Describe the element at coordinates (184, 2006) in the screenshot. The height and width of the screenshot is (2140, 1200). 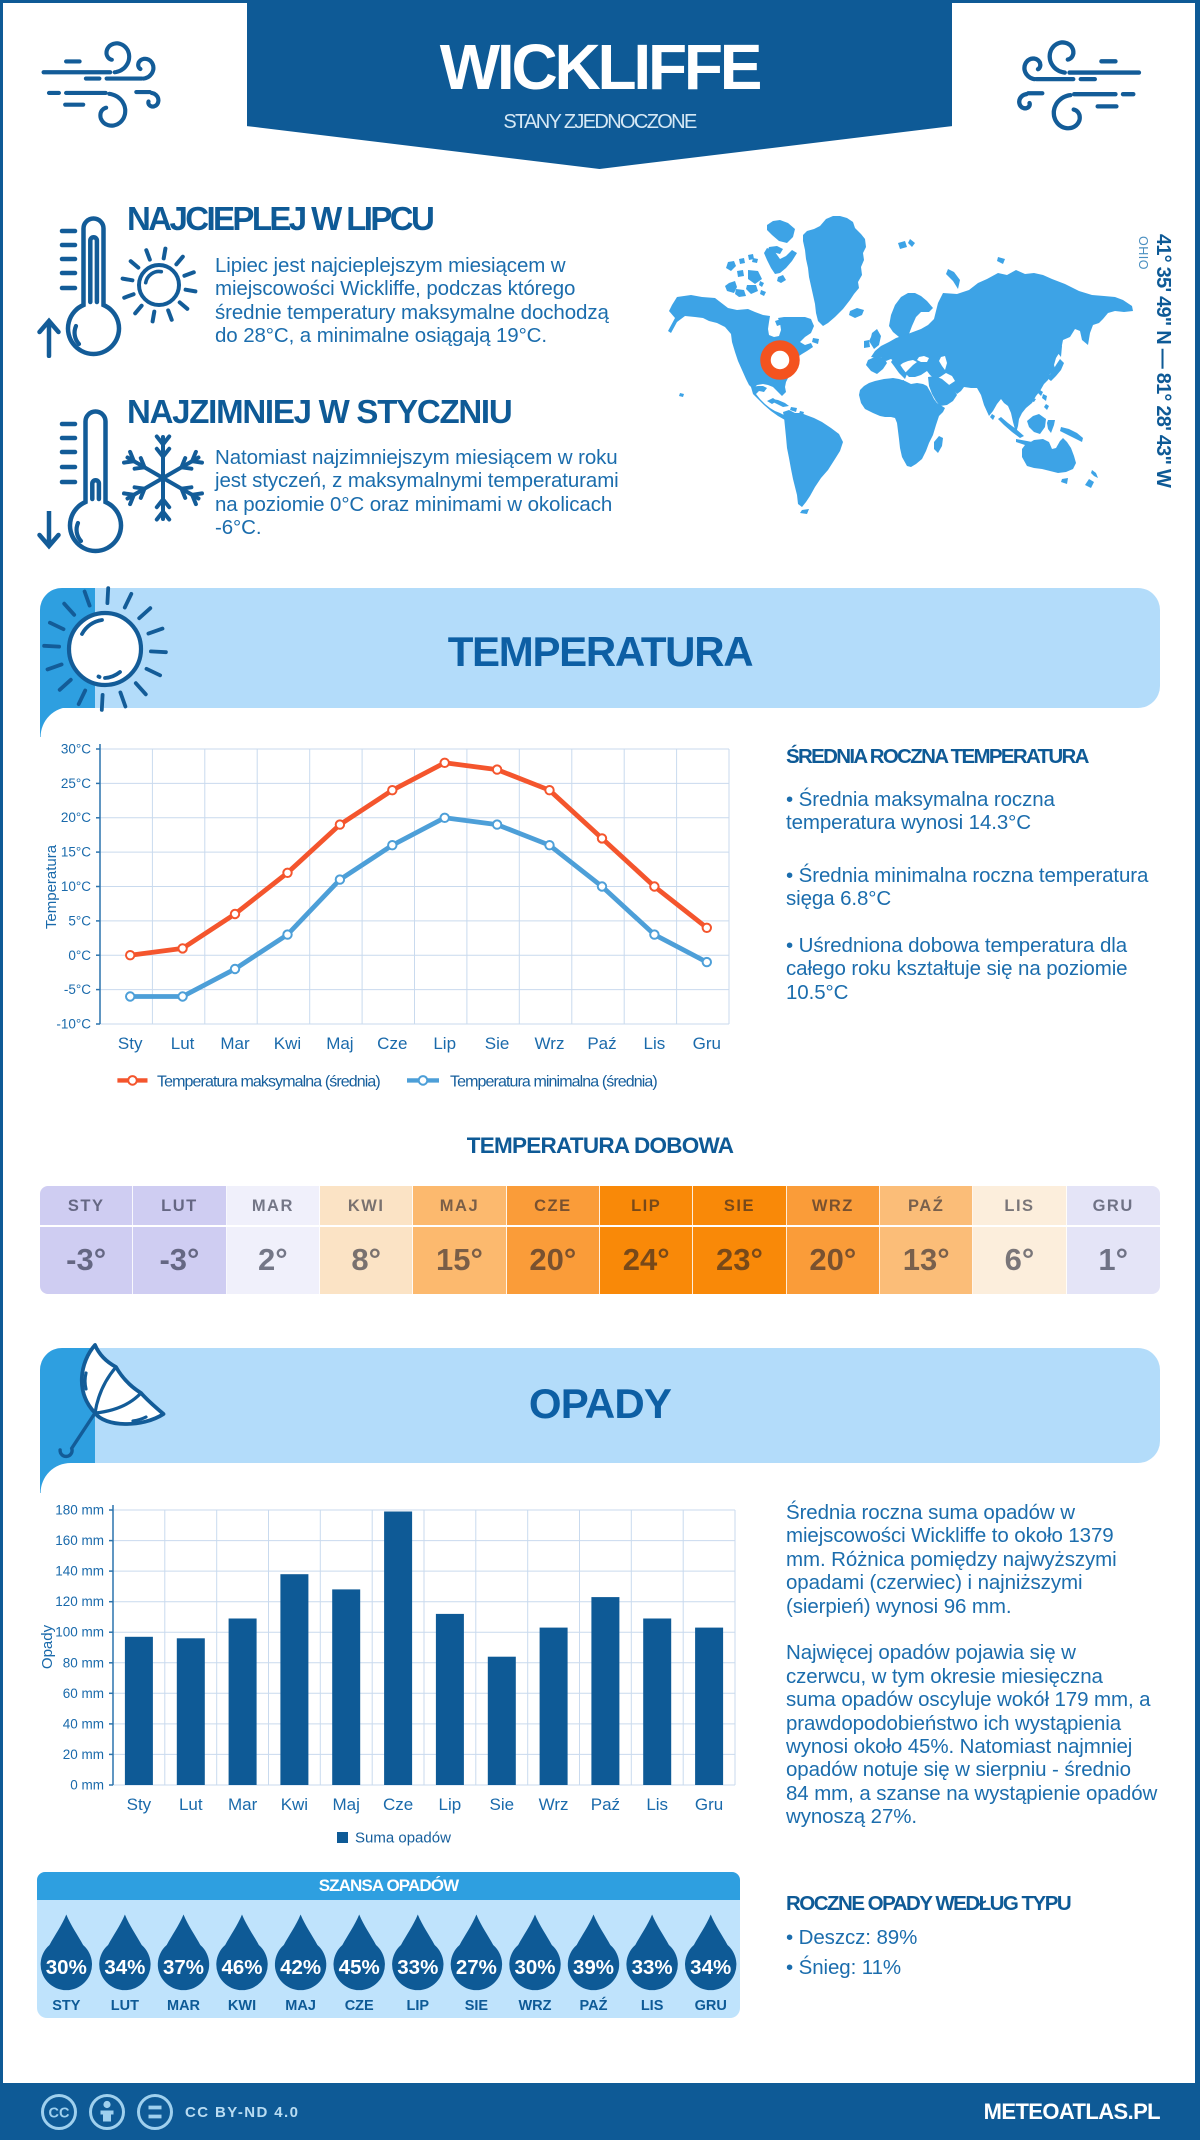
I see `svg-text: MAR` at that location.